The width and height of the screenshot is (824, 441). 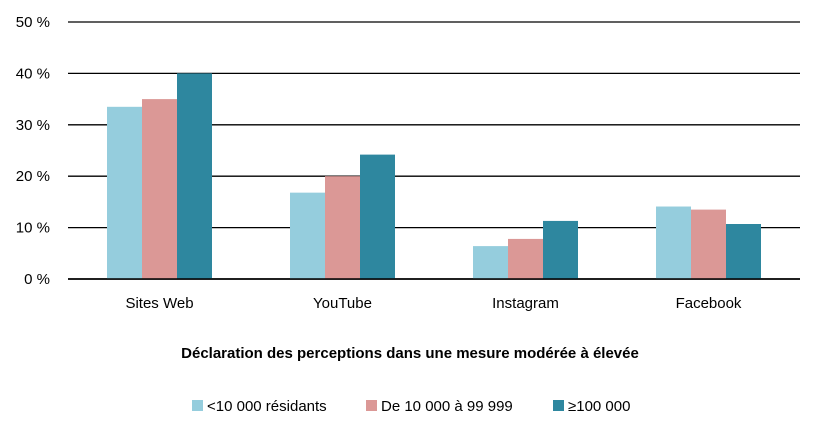 I want to click on y-tick-label: 40 %, so click(x=33, y=73).